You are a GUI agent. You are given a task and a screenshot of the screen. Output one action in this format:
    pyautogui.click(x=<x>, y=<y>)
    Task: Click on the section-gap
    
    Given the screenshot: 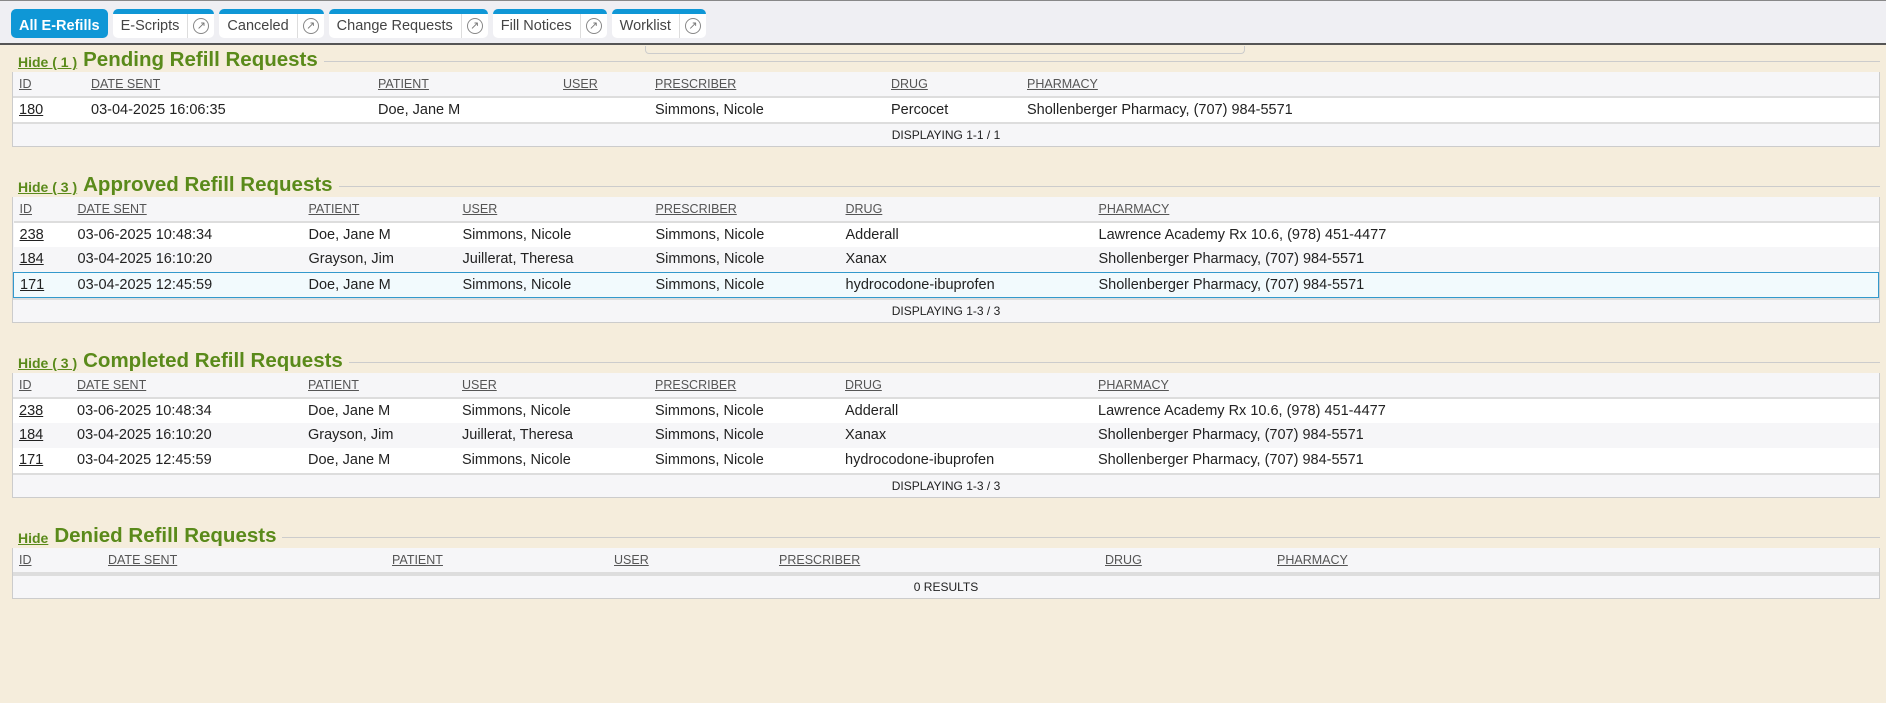 What is the action you would take?
    pyautogui.click(x=943, y=334)
    